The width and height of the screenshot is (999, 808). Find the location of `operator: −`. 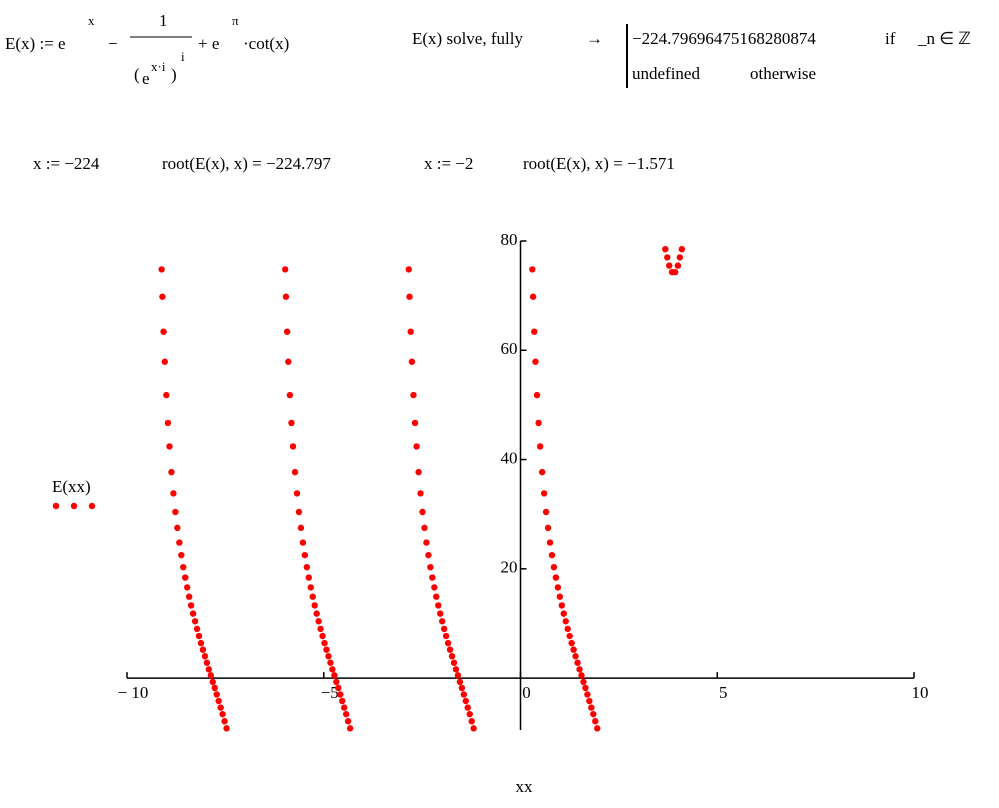

operator: − is located at coordinates (113, 43).